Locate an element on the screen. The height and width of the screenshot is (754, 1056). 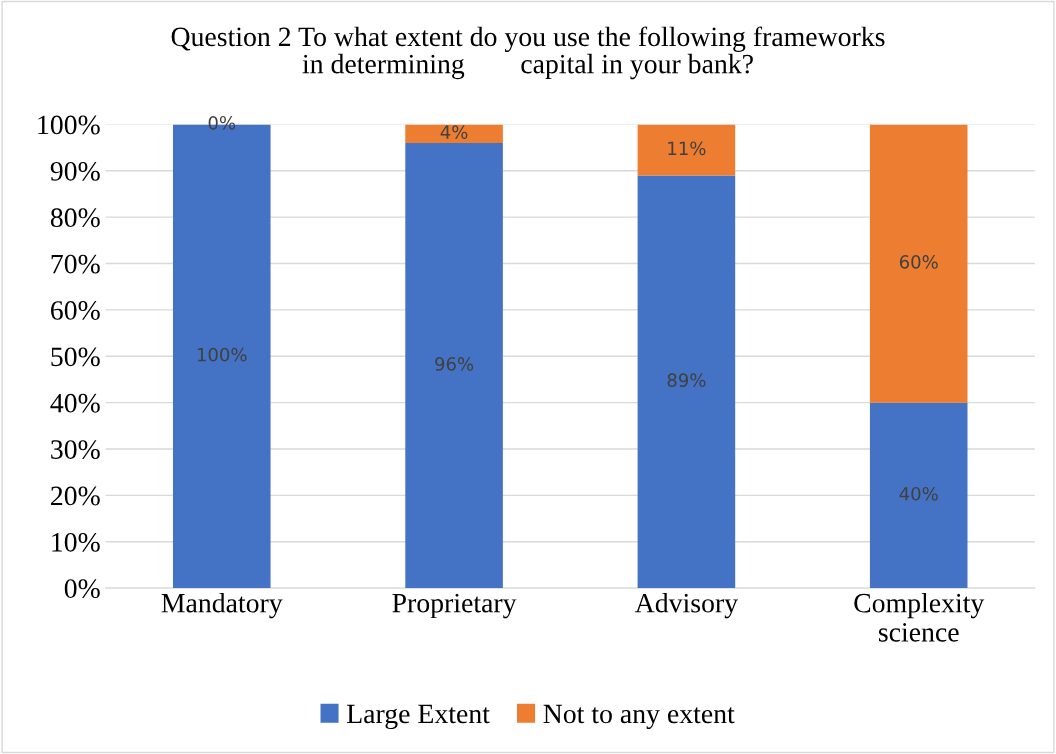
data-label: 100% is located at coordinates (222, 354).